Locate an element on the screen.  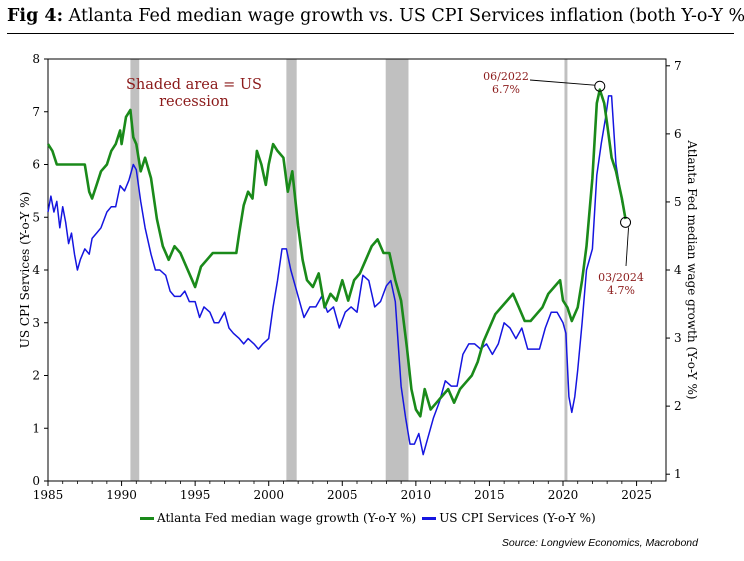
annotation-marker-latest is located at coordinates (626, 222).